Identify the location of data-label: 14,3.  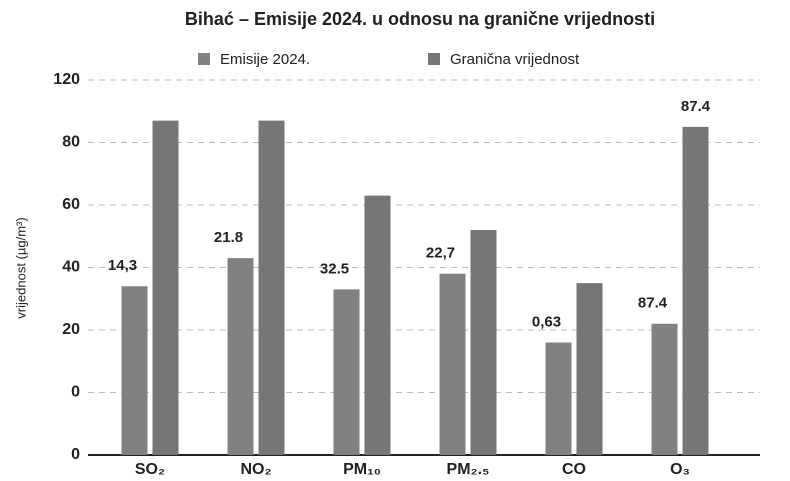
(122, 265).